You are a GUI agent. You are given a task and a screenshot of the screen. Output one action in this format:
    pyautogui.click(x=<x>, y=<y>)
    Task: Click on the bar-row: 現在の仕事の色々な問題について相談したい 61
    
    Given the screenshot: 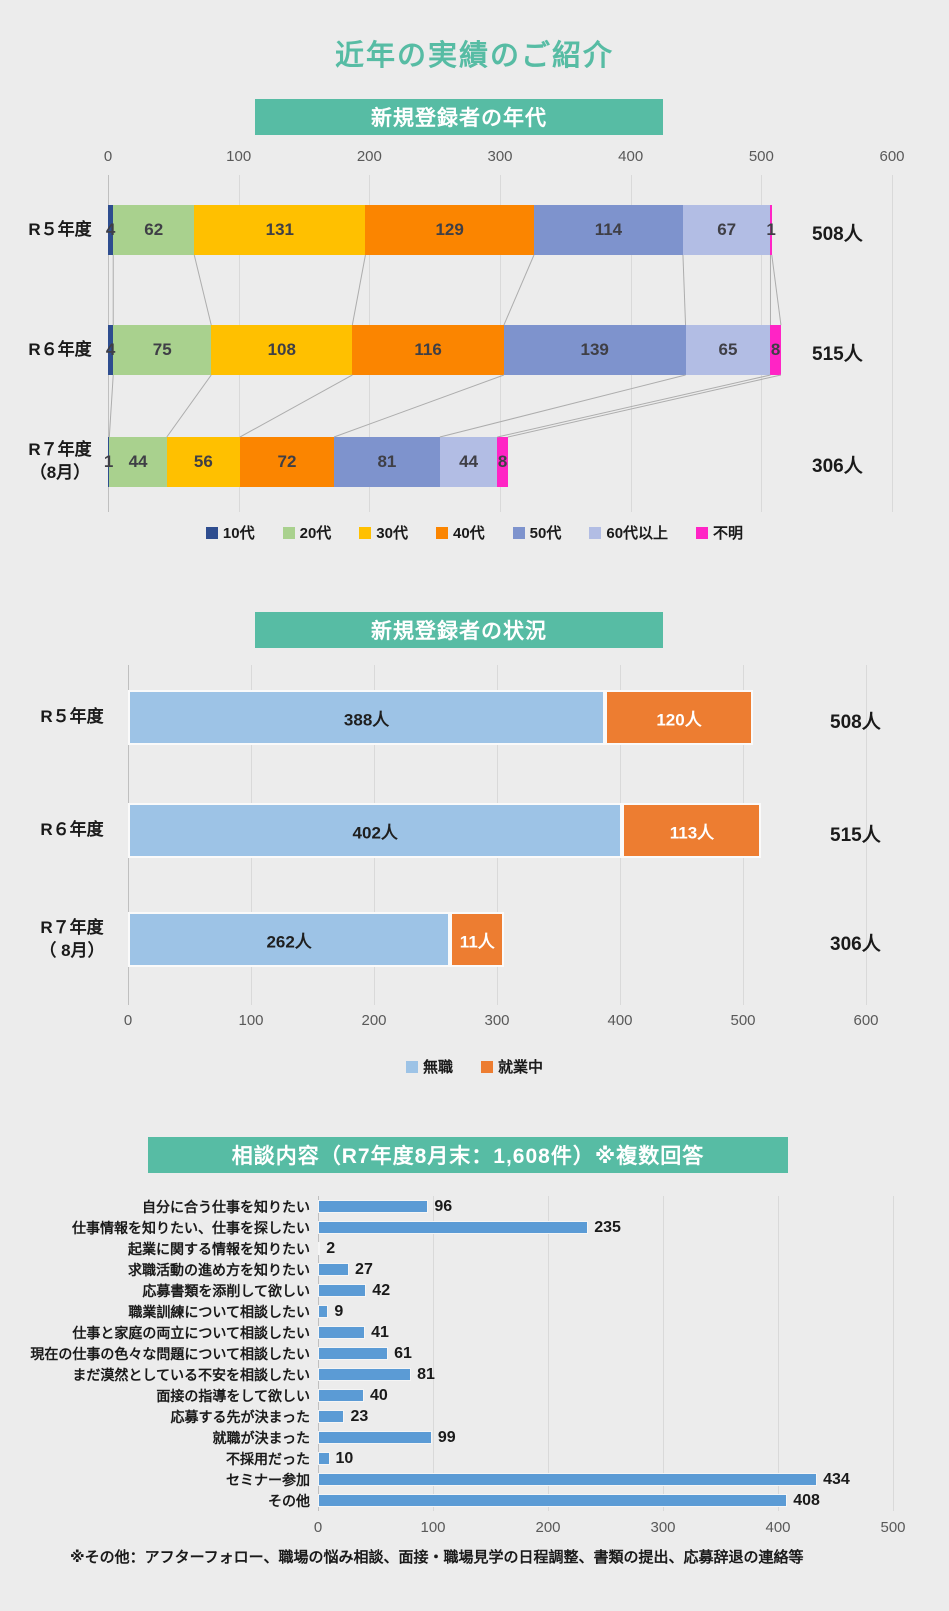 What is the action you would take?
    pyautogui.click(x=480, y=1353)
    